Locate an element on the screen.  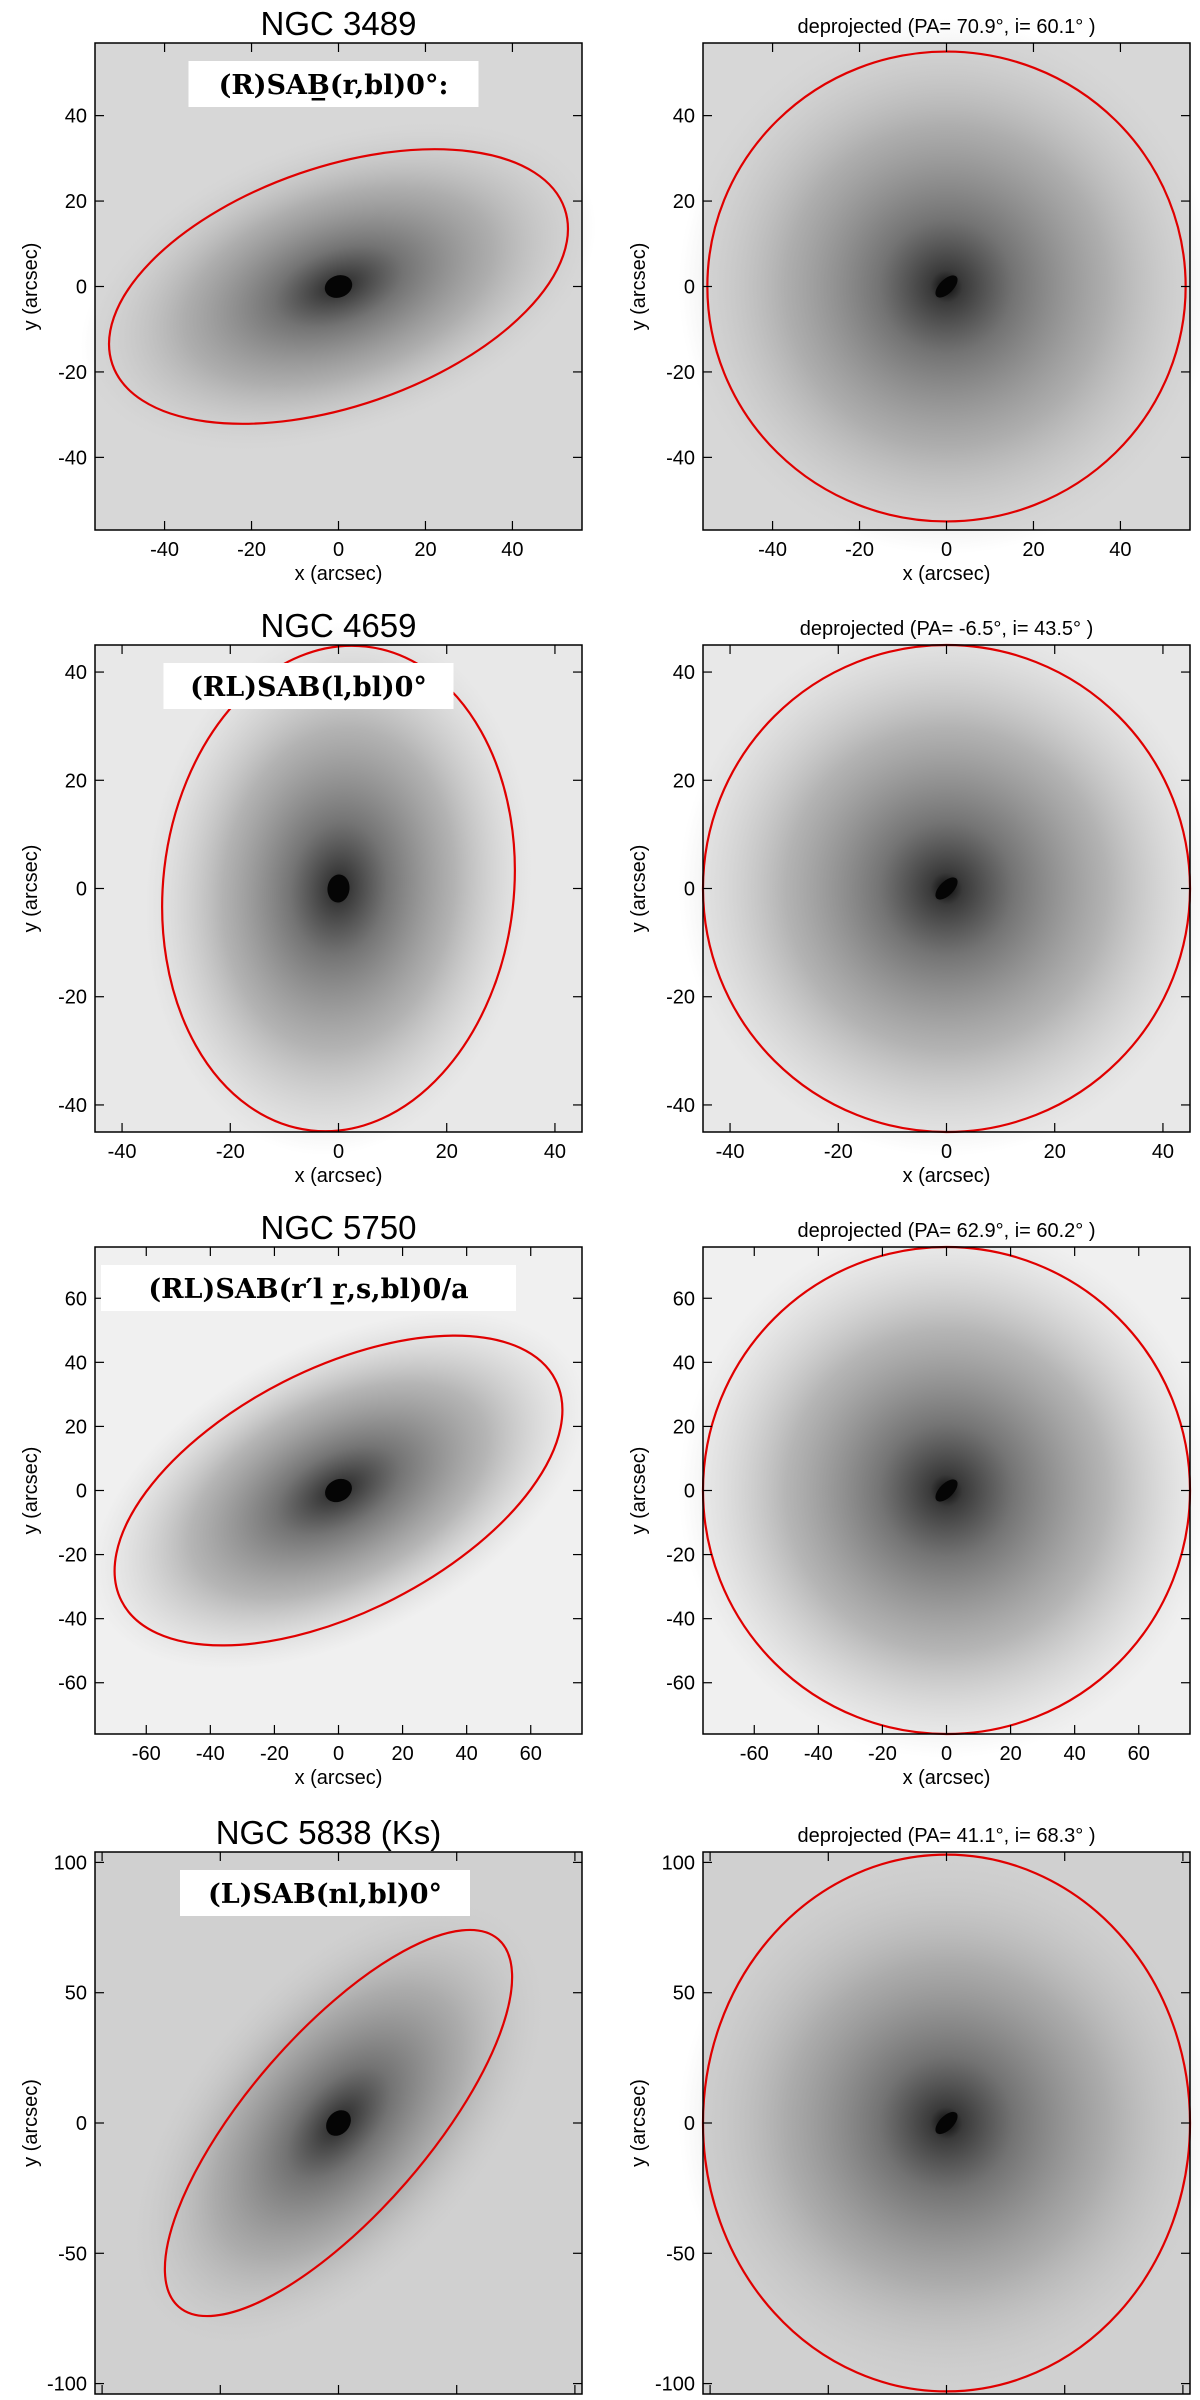
y-tick-label: 60 is located at coordinates (76, 1299).